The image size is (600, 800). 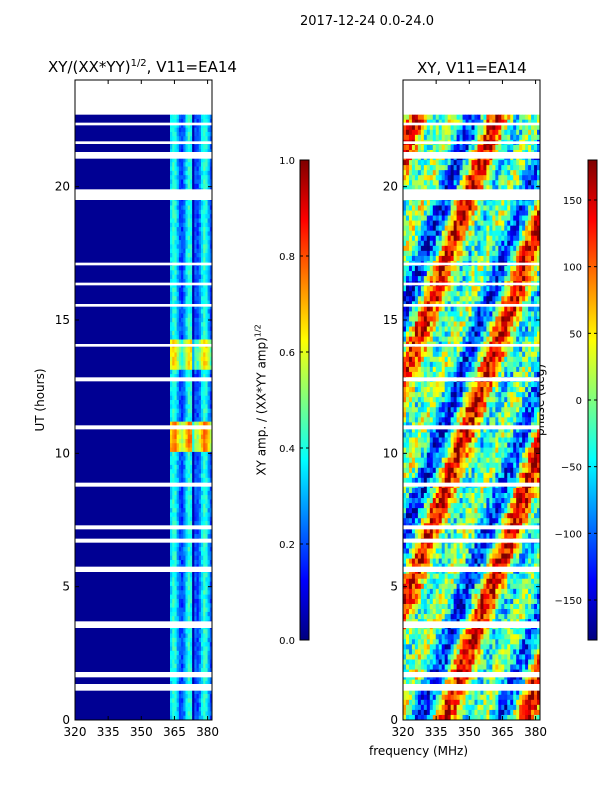 I want to click on figure-suptitle: 2017-12-24 0.0-24.0, so click(x=367, y=21).